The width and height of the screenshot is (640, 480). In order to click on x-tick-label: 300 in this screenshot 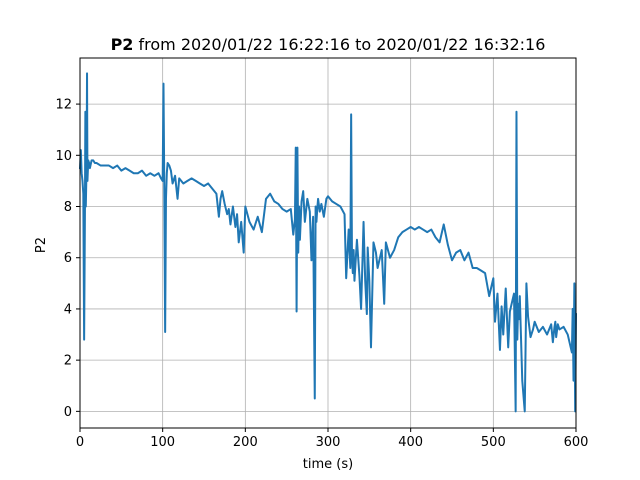, I will do `click(328, 442)`.